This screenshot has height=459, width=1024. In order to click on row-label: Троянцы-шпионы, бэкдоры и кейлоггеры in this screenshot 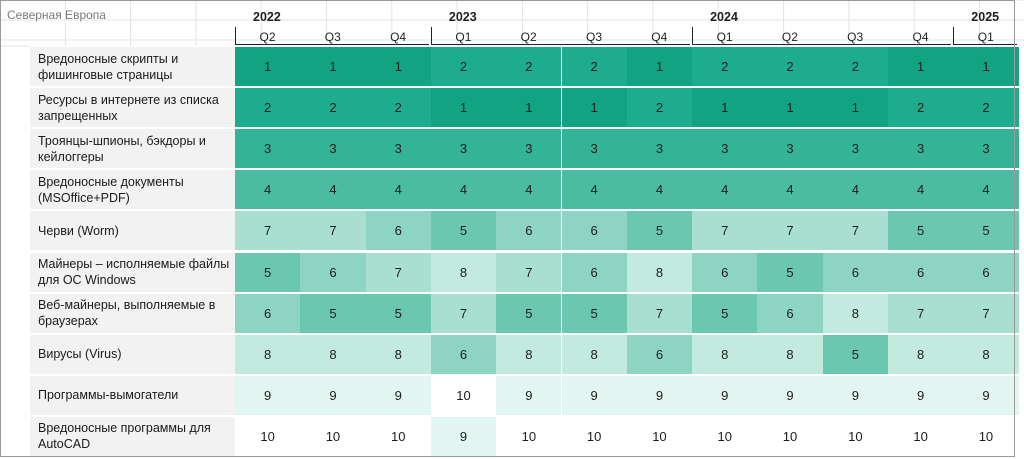, I will do `click(132, 149)`.